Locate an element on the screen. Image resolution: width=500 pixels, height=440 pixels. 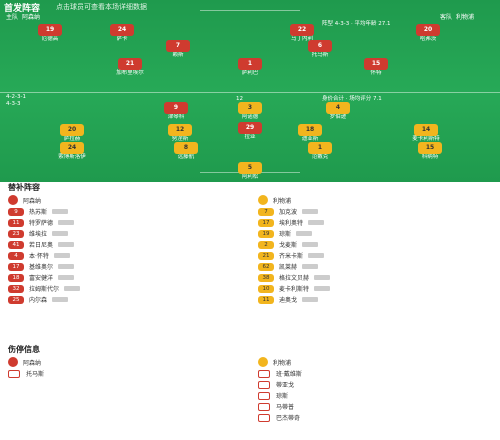
away-player: 1 范戴克 is located at coordinates (320, 151).